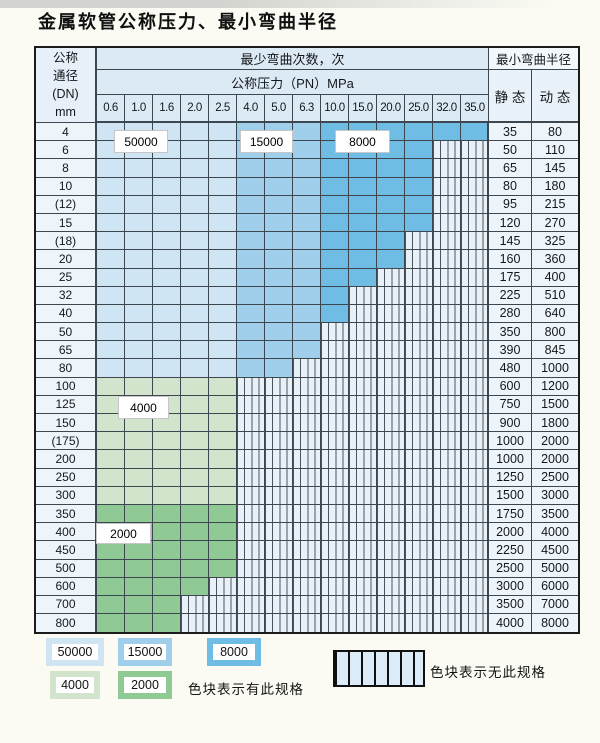 The image size is (600, 743). Describe the element at coordinates (555, 259) in the screenshot. I see `dynamic-radius-cell: 360` at that location.